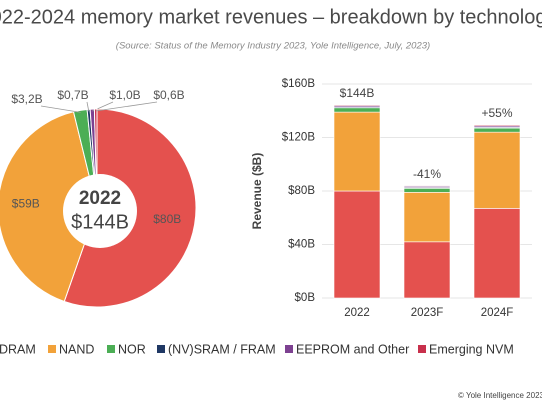 The width and height of the screenshot is (542, 408). What do you see at coordinates (49, 207) in the screenshot?
I see `pie-slice` at bounding box center [49, 207].